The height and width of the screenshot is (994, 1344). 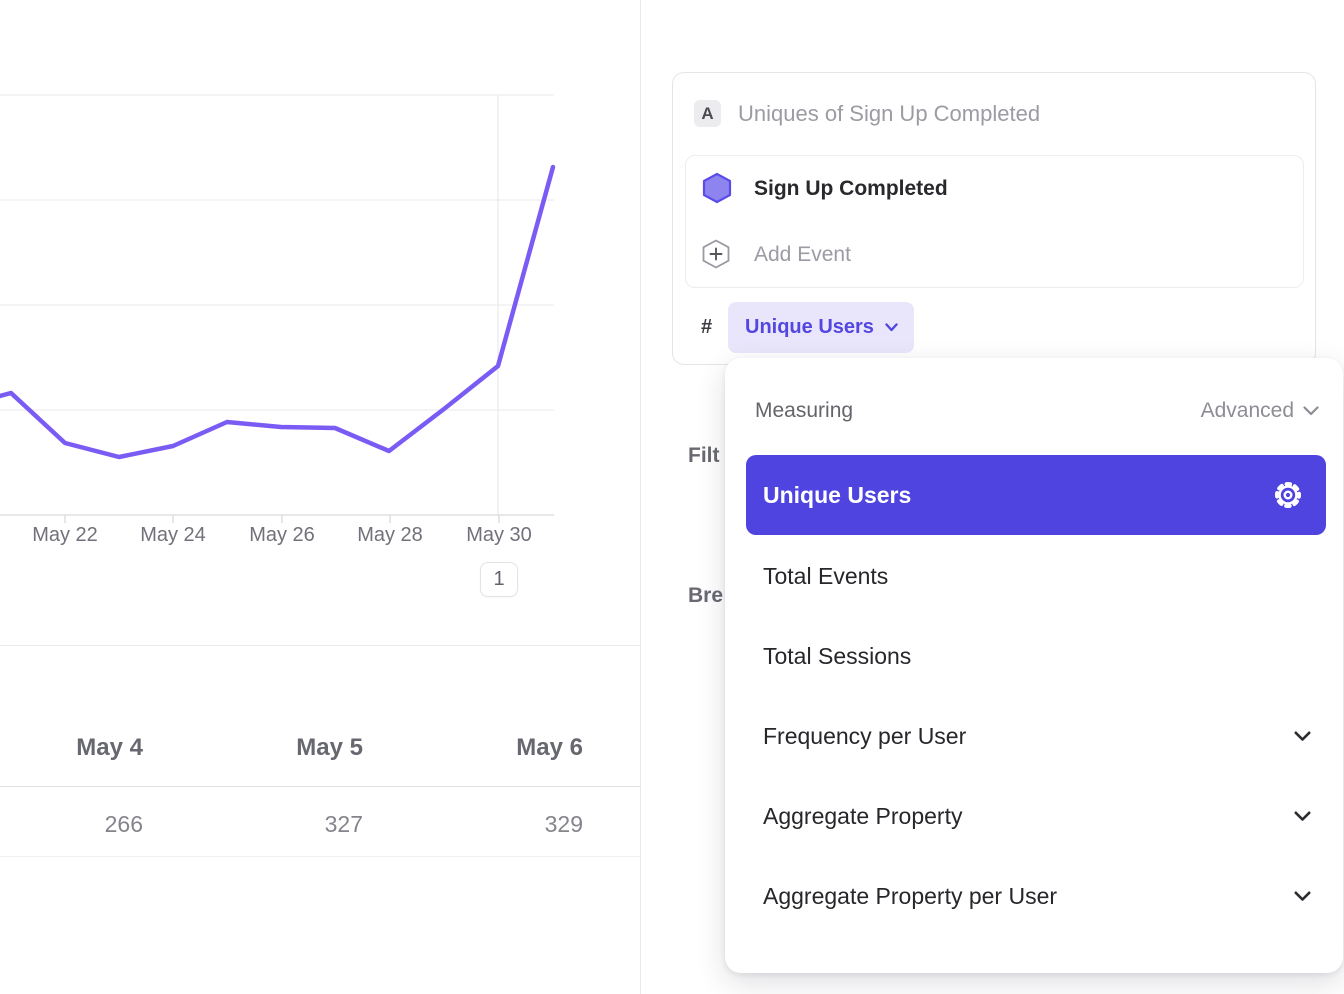 What do you see at coordinates (320, 645) in the screenshot?
I see `chart-table-divider` at bounding box center [320, 645].